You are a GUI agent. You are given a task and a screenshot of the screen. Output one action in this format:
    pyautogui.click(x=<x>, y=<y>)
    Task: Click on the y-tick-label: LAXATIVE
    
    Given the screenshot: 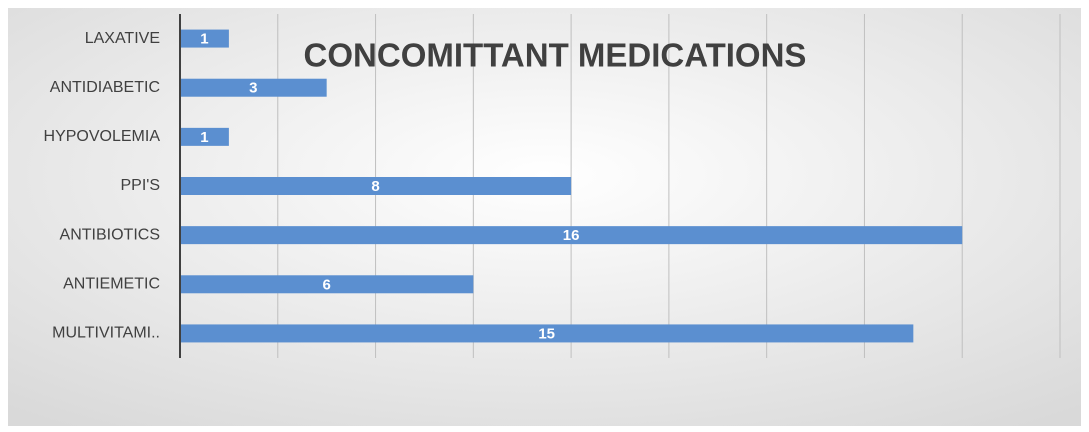 What is the action you would take?
    pyautogui.click(x=122, y=38)
    